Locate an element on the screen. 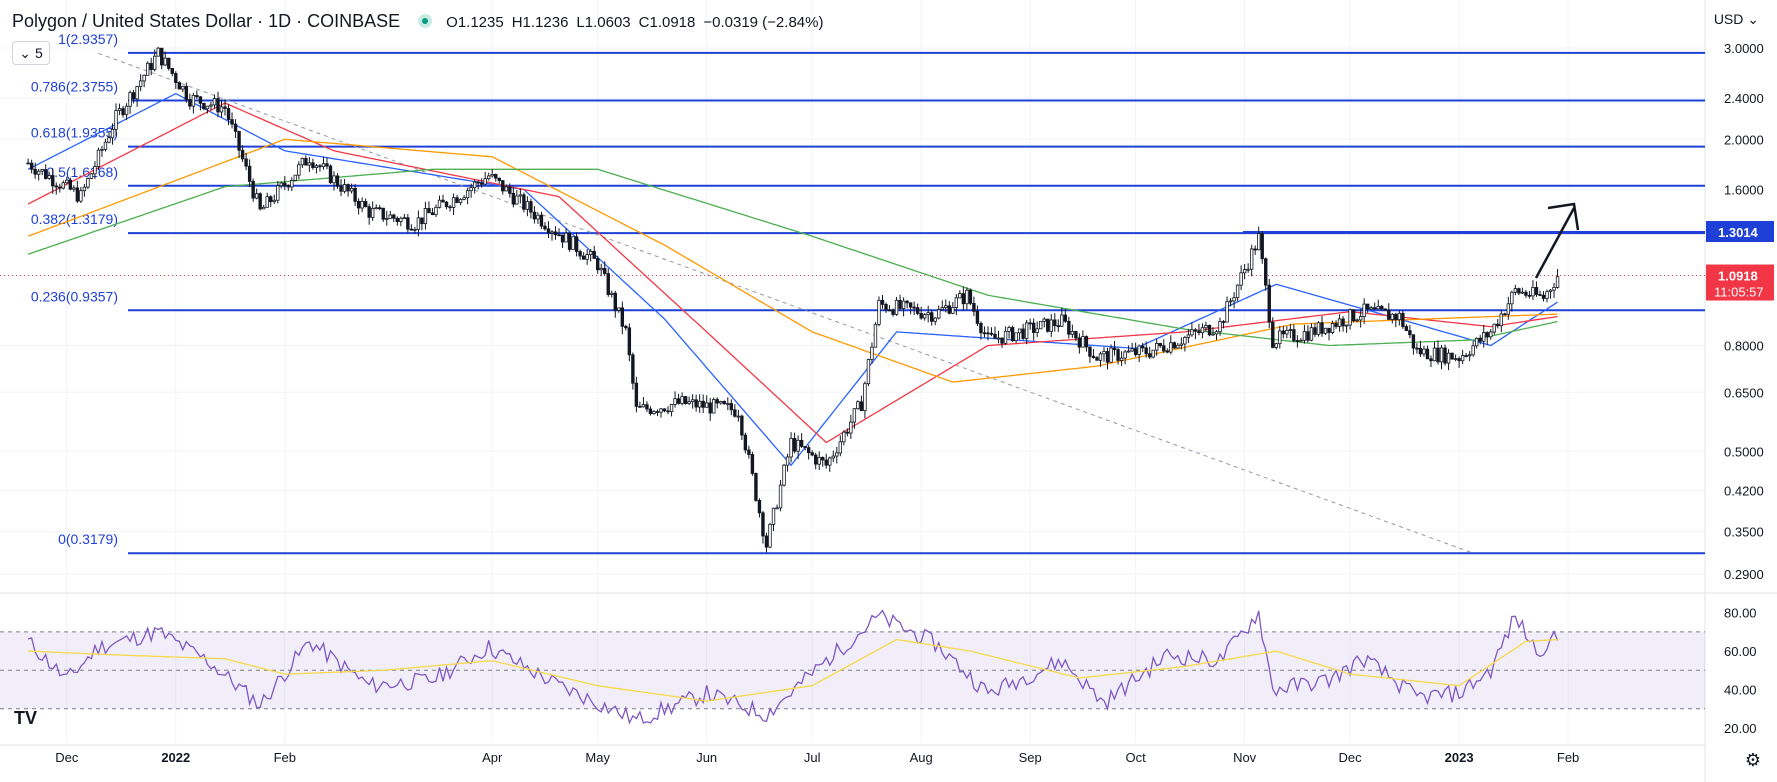 The width and height of the screenshot is (1777, 782). rsi-axis-tick: 20.00 is located at coordinates (1740, 728).